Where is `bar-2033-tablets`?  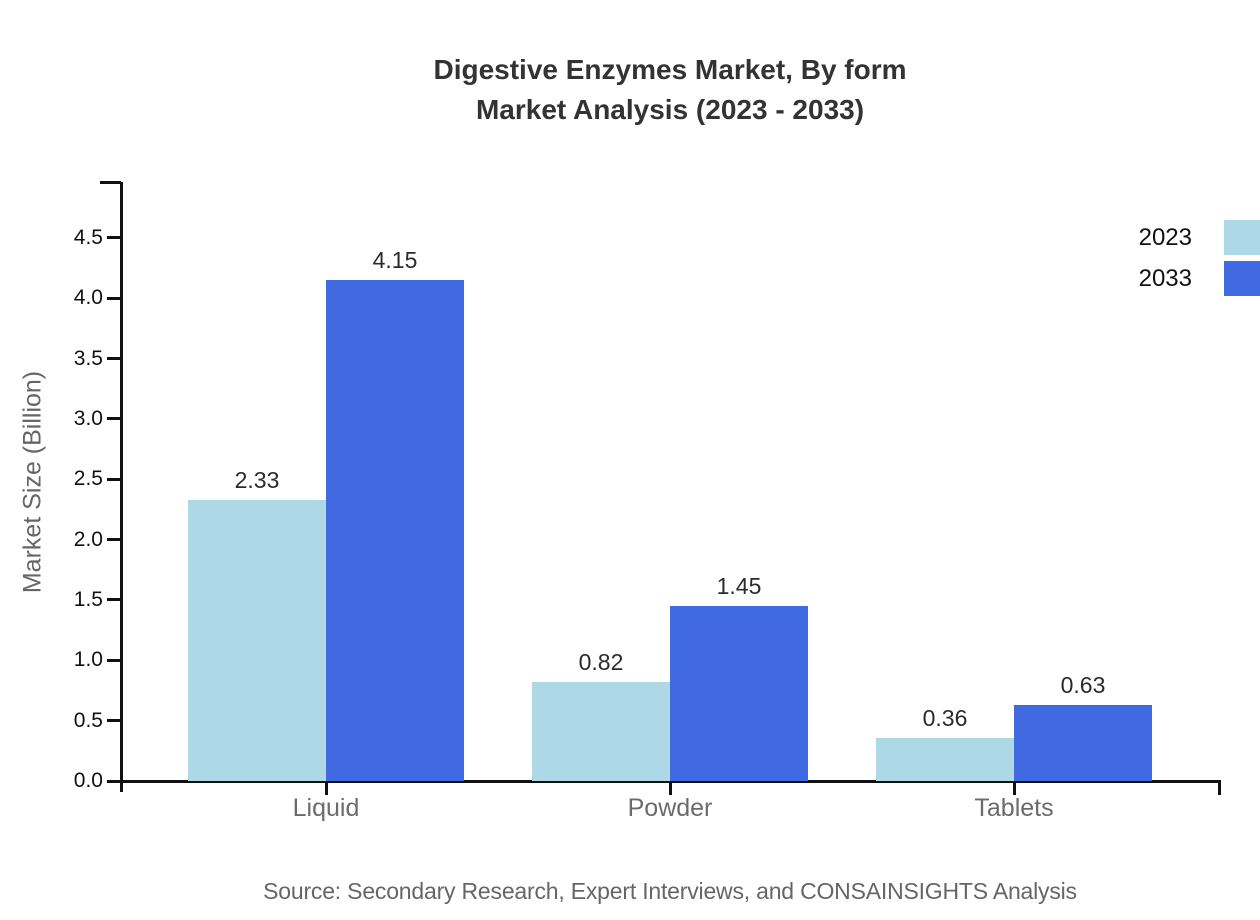 bar-2033-tablets is located at coordinates (1083, 742).